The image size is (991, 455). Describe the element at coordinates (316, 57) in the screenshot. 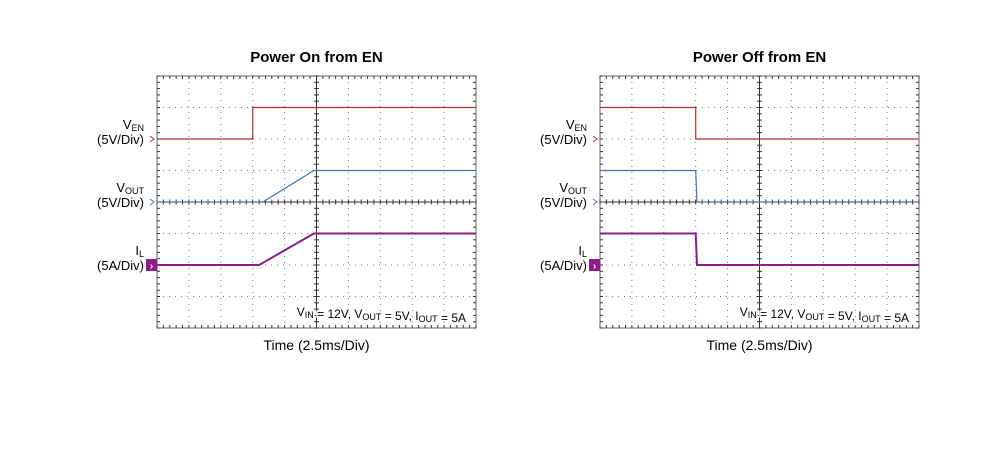

I see `chart-title: Power On from EN` at that location.